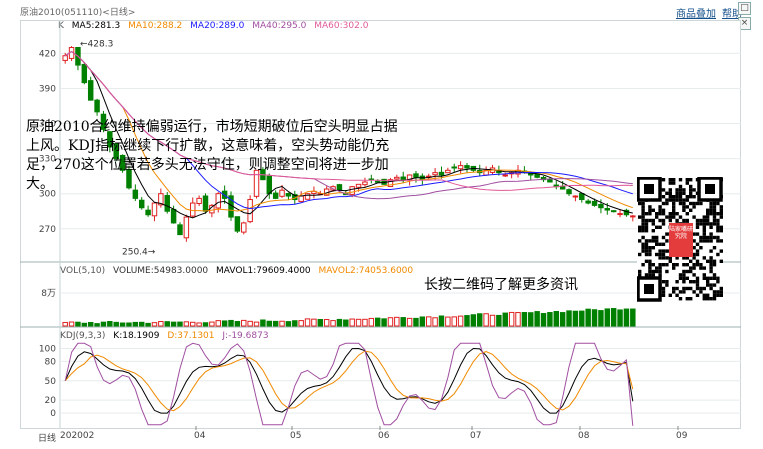 The image size is (763, 449). I want to click on help-link: 帮助, so click(732, 14).